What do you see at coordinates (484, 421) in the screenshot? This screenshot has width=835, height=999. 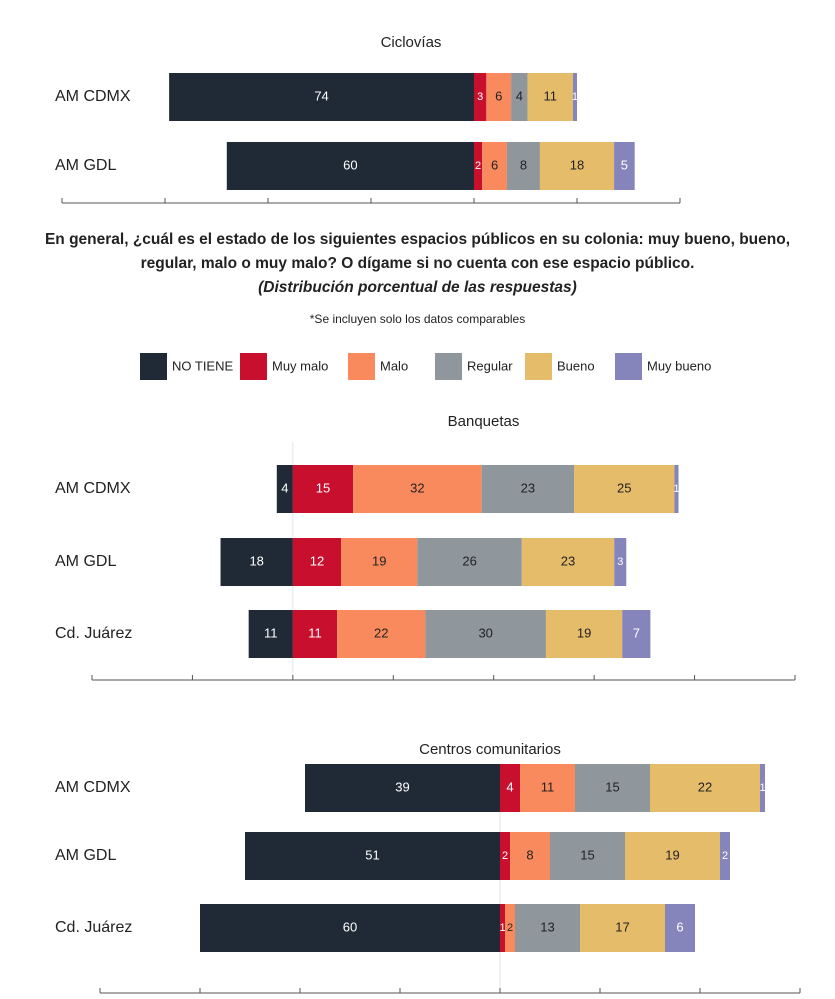 I see `chart-title: Banquetas` at bounding box center [484, 421].